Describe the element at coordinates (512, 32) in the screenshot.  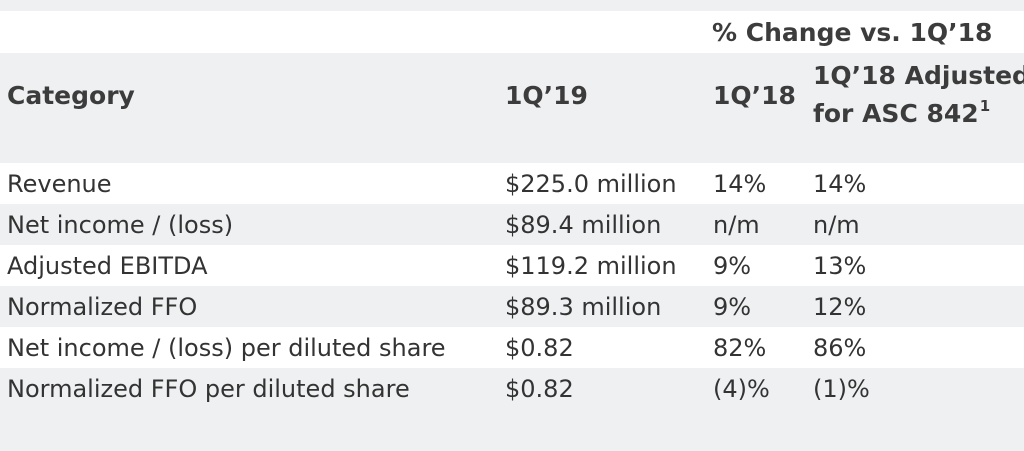
I see `group-header-band` at that location.